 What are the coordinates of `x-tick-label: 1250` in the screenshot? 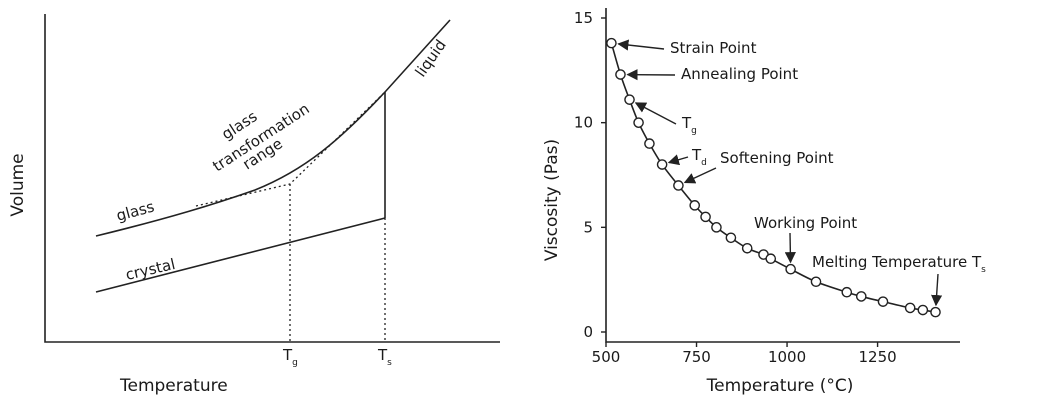 It's located at (877, 357).